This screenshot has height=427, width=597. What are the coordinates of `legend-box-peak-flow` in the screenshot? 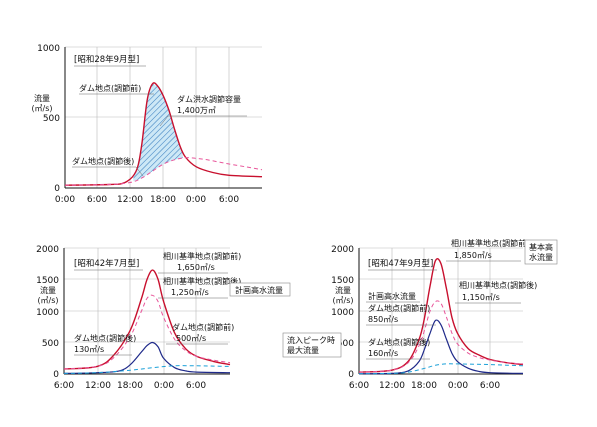 It's located at (312, 345).